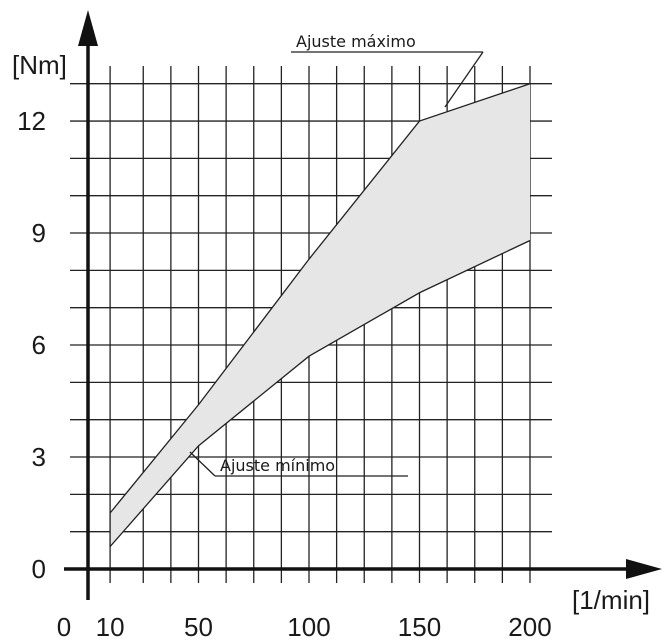 The image size is (664, 641). What do you see at coordinates (31, 121) in the screenshot?
I see `y-tick-label: 12` at bounding box center [31, 121].